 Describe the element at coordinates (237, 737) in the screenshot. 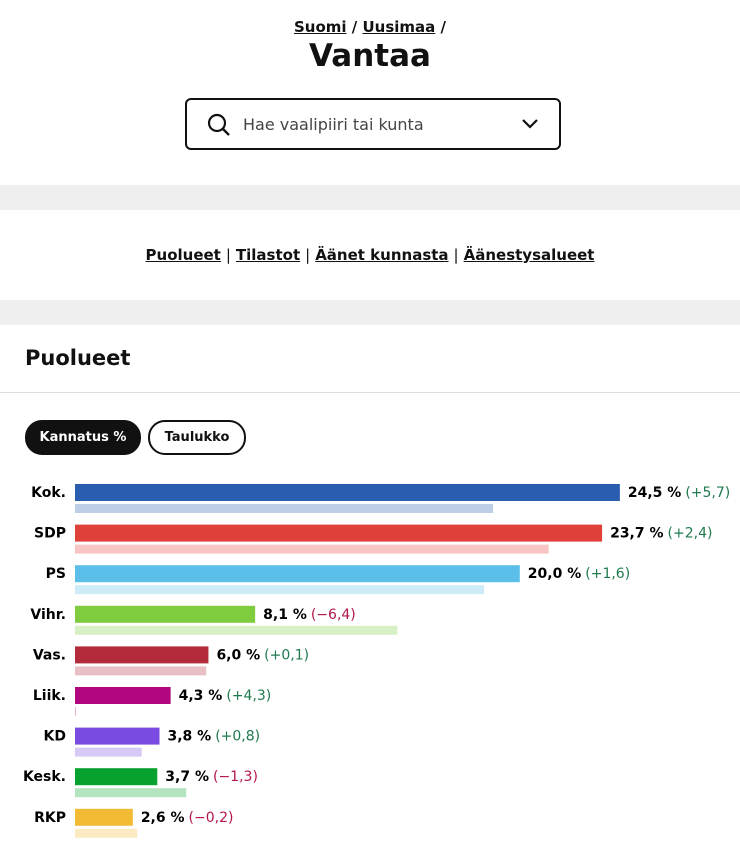

I see `change-label: (+0,8)` at that location.